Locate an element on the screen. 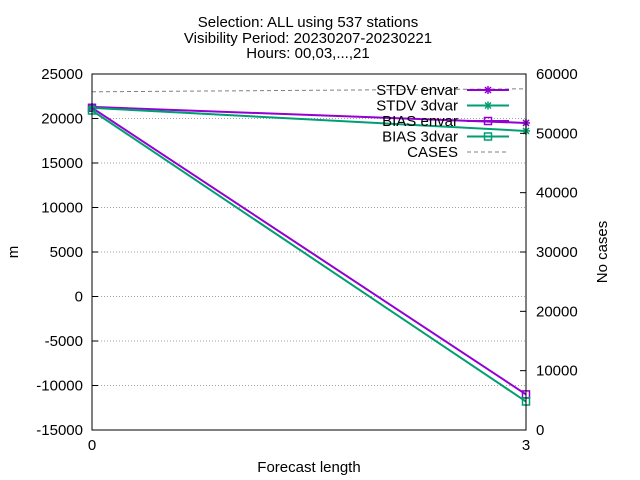 Image resolution: width=640 pixels, height=480 pixels. legend-label: STDV envar is located at coordinates (417, 90).